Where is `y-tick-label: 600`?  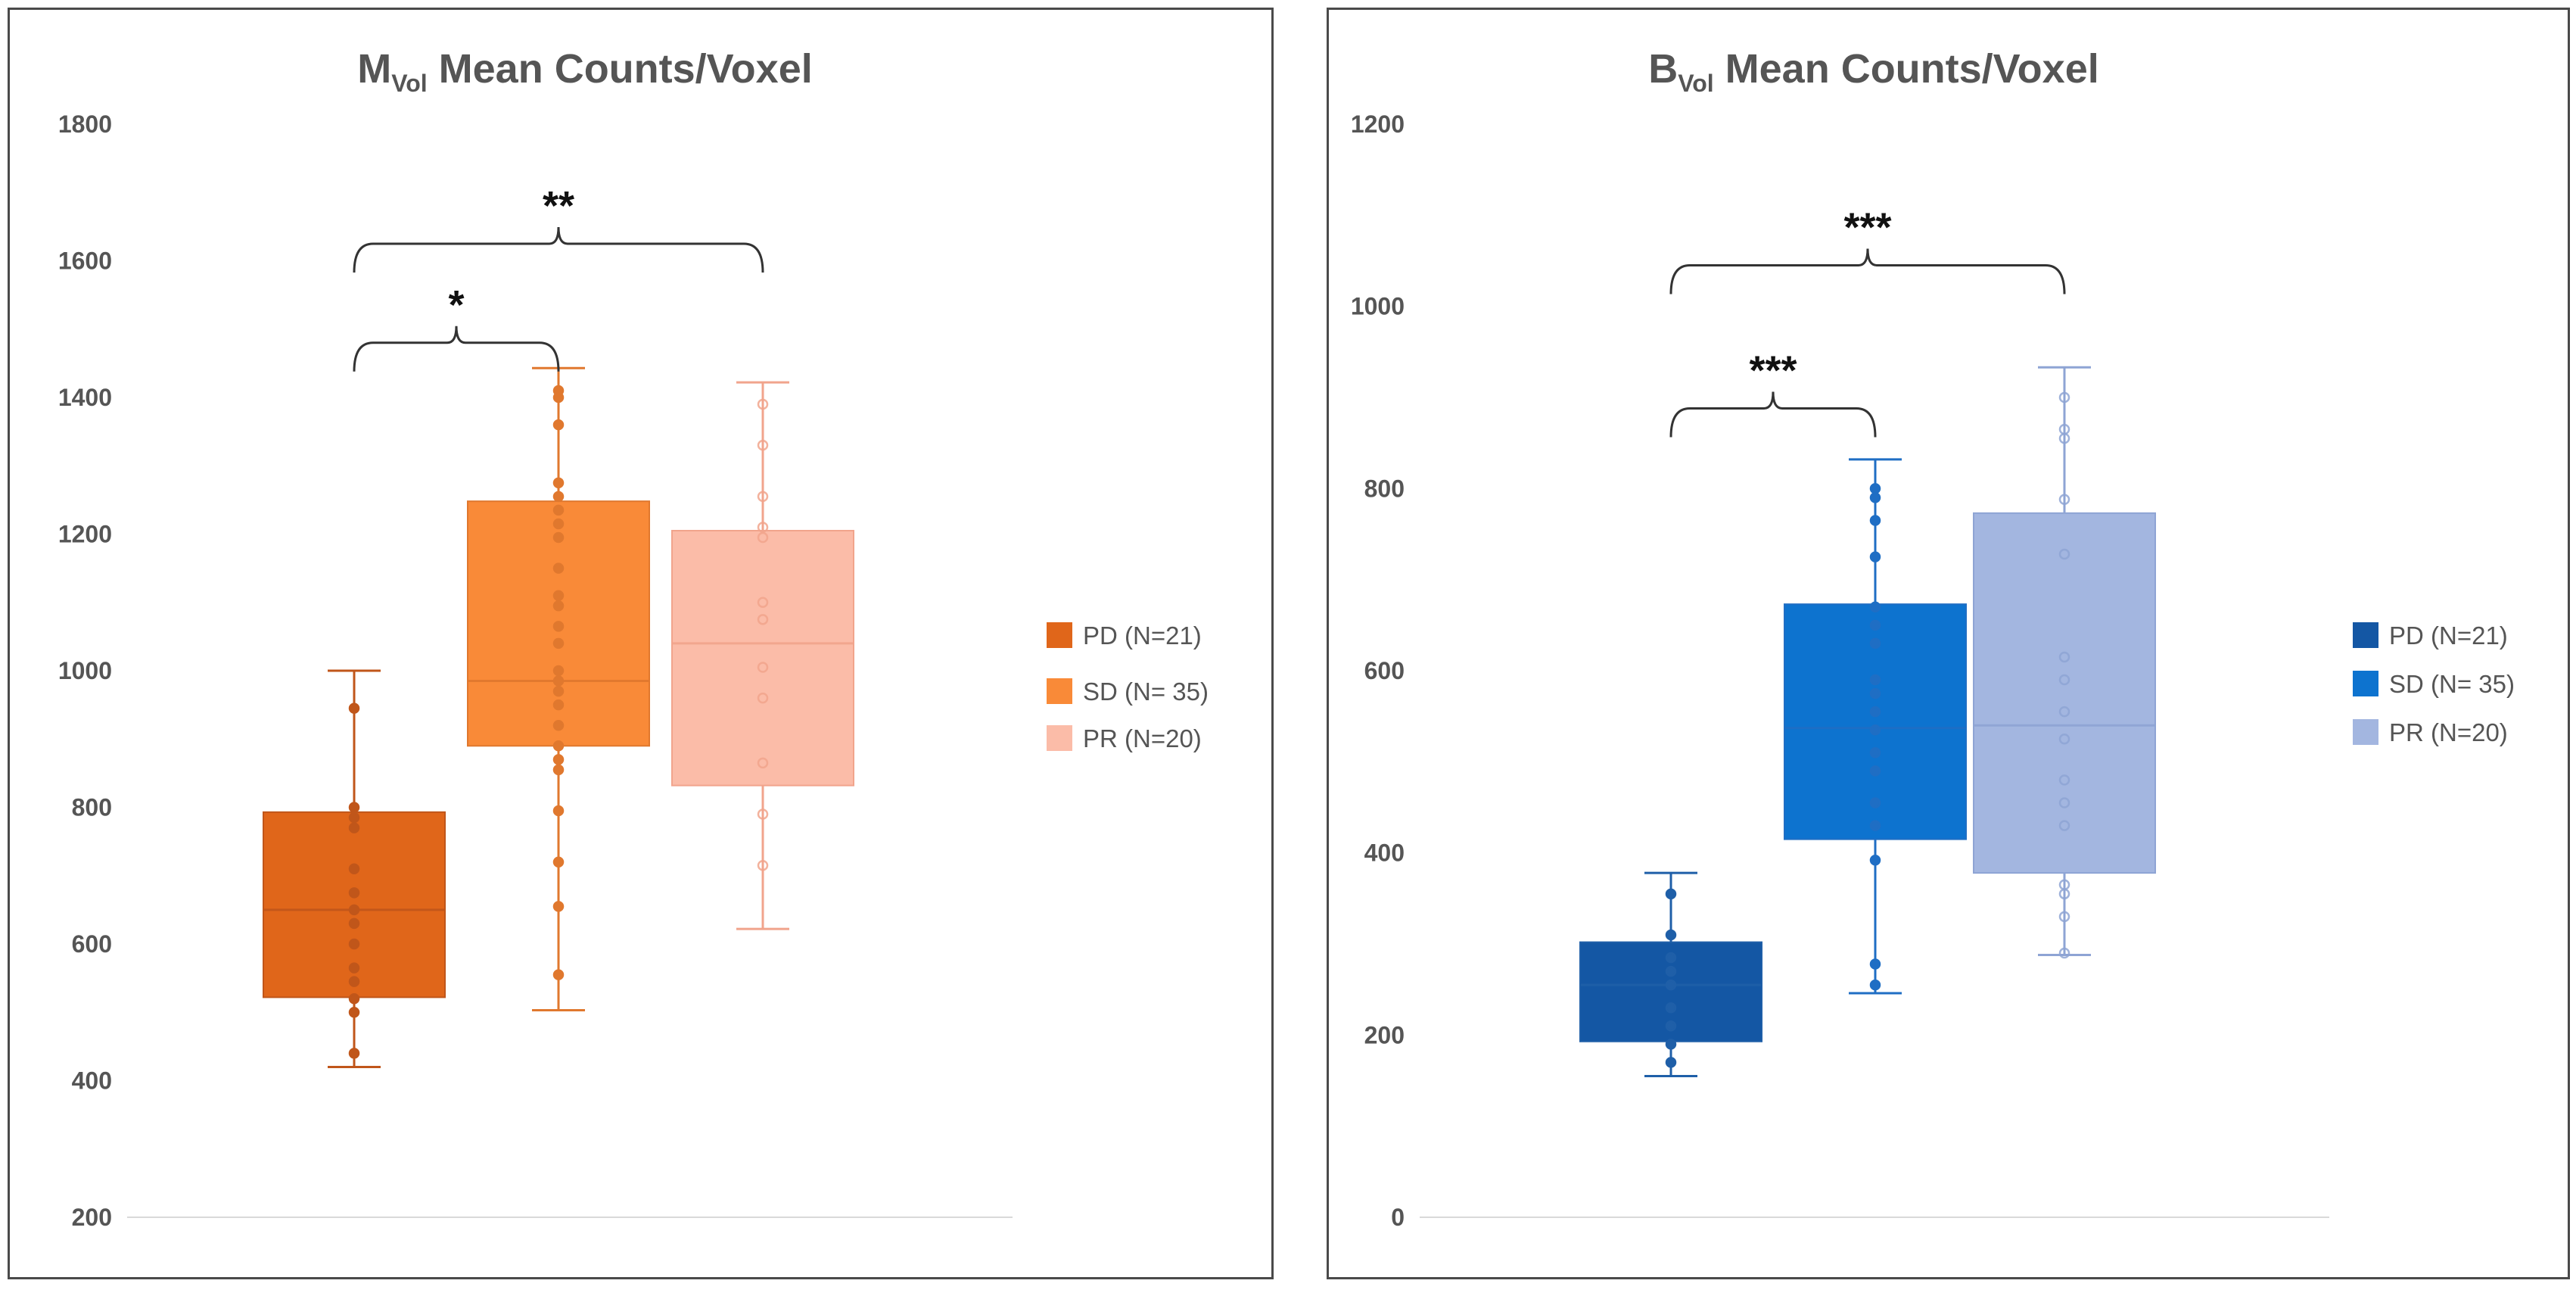 y-tick-label: 600 is located at coordinates (1384, 670).